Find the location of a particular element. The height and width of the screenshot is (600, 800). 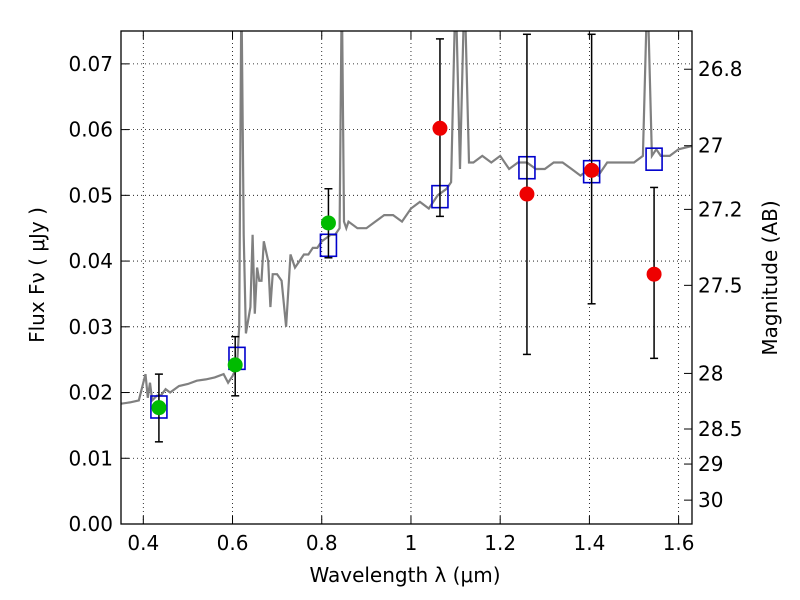

y-tick-label: 0.01 is located at coordinates (90, 458).